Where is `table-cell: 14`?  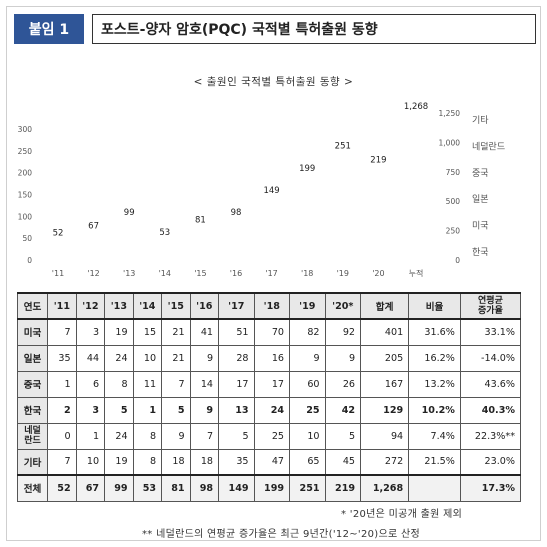 table-cell: 14 is located at coordinates (204, 384).